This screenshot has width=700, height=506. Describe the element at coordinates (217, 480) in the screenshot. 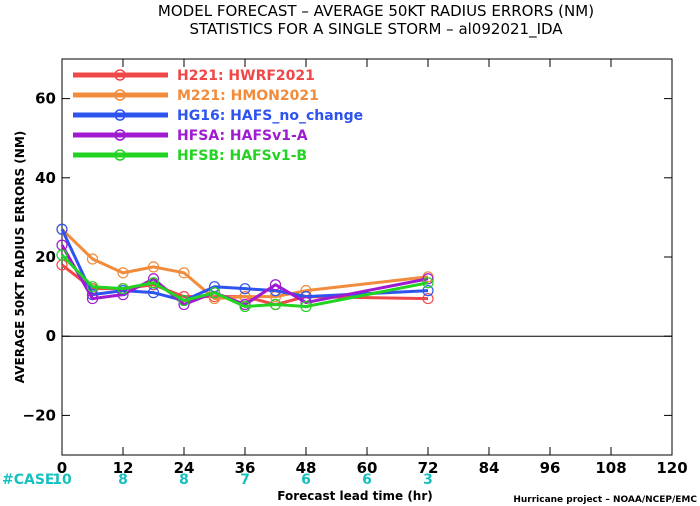

I see `case-count-row: #CASE 10 8 8 7 6 6 3` at that location.